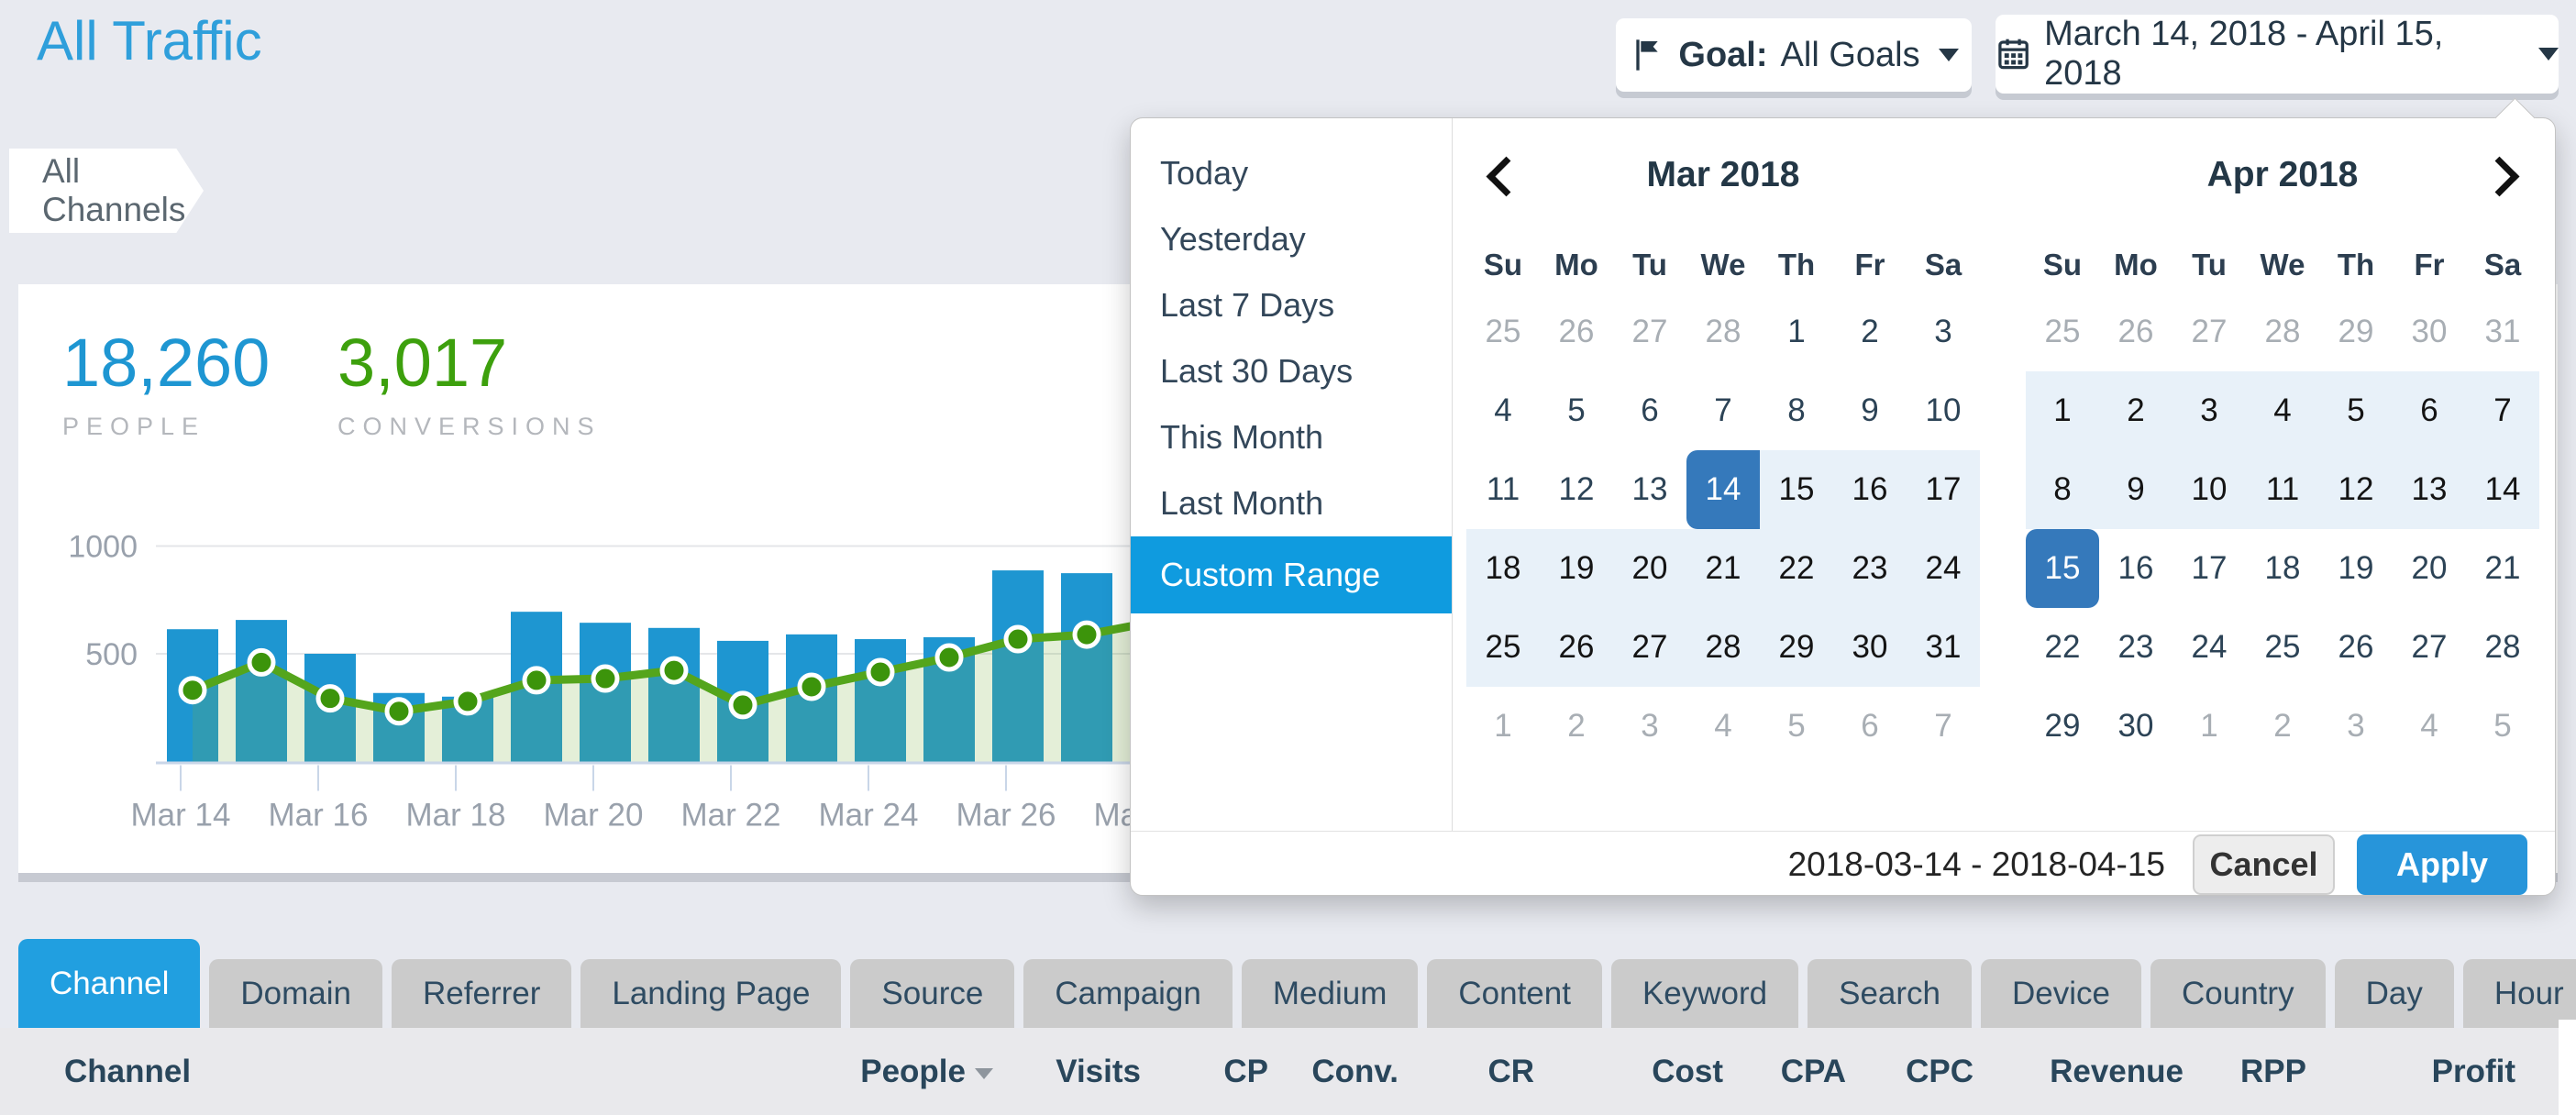 This screenshot has height=1115, width=2576. Describe the element at coordinates (2356, 568) in the screenshot. I see `day-cell-19: 19` at that location.